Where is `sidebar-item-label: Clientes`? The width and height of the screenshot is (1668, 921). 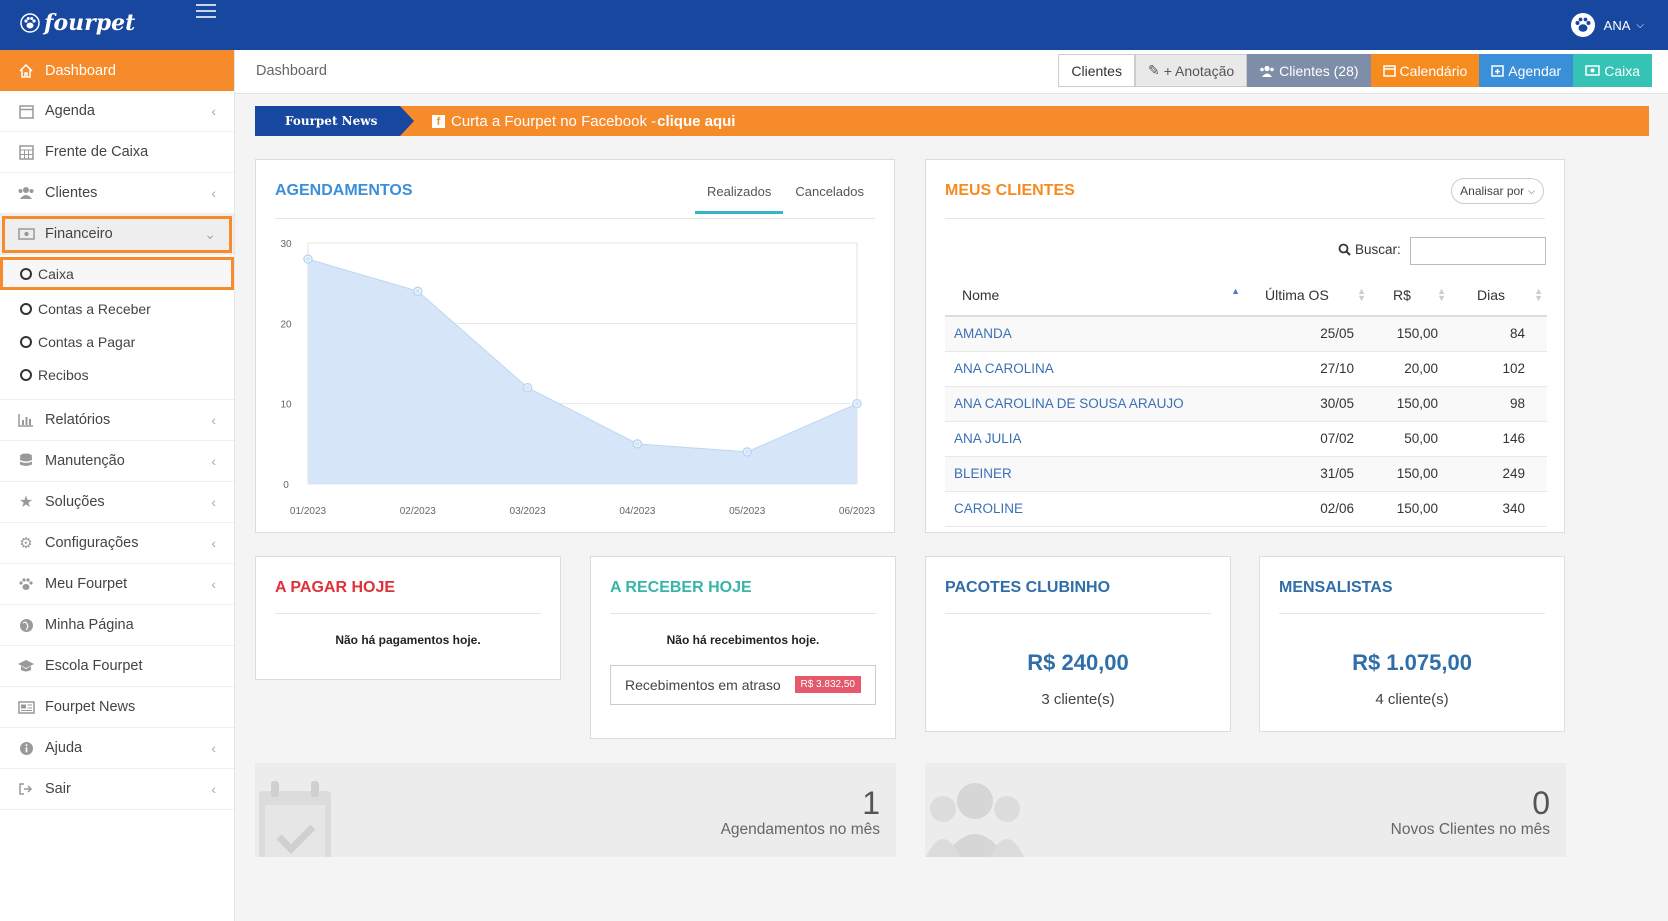
sidebar-item-label: Clientes is located at coordinates (71, 193).